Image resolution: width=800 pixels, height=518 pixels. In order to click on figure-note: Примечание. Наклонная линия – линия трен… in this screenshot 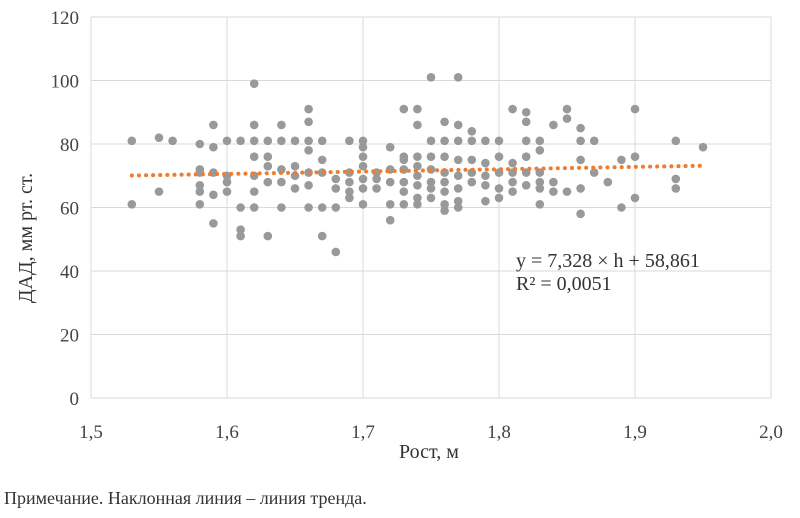, I will do `click(185, 498)`.